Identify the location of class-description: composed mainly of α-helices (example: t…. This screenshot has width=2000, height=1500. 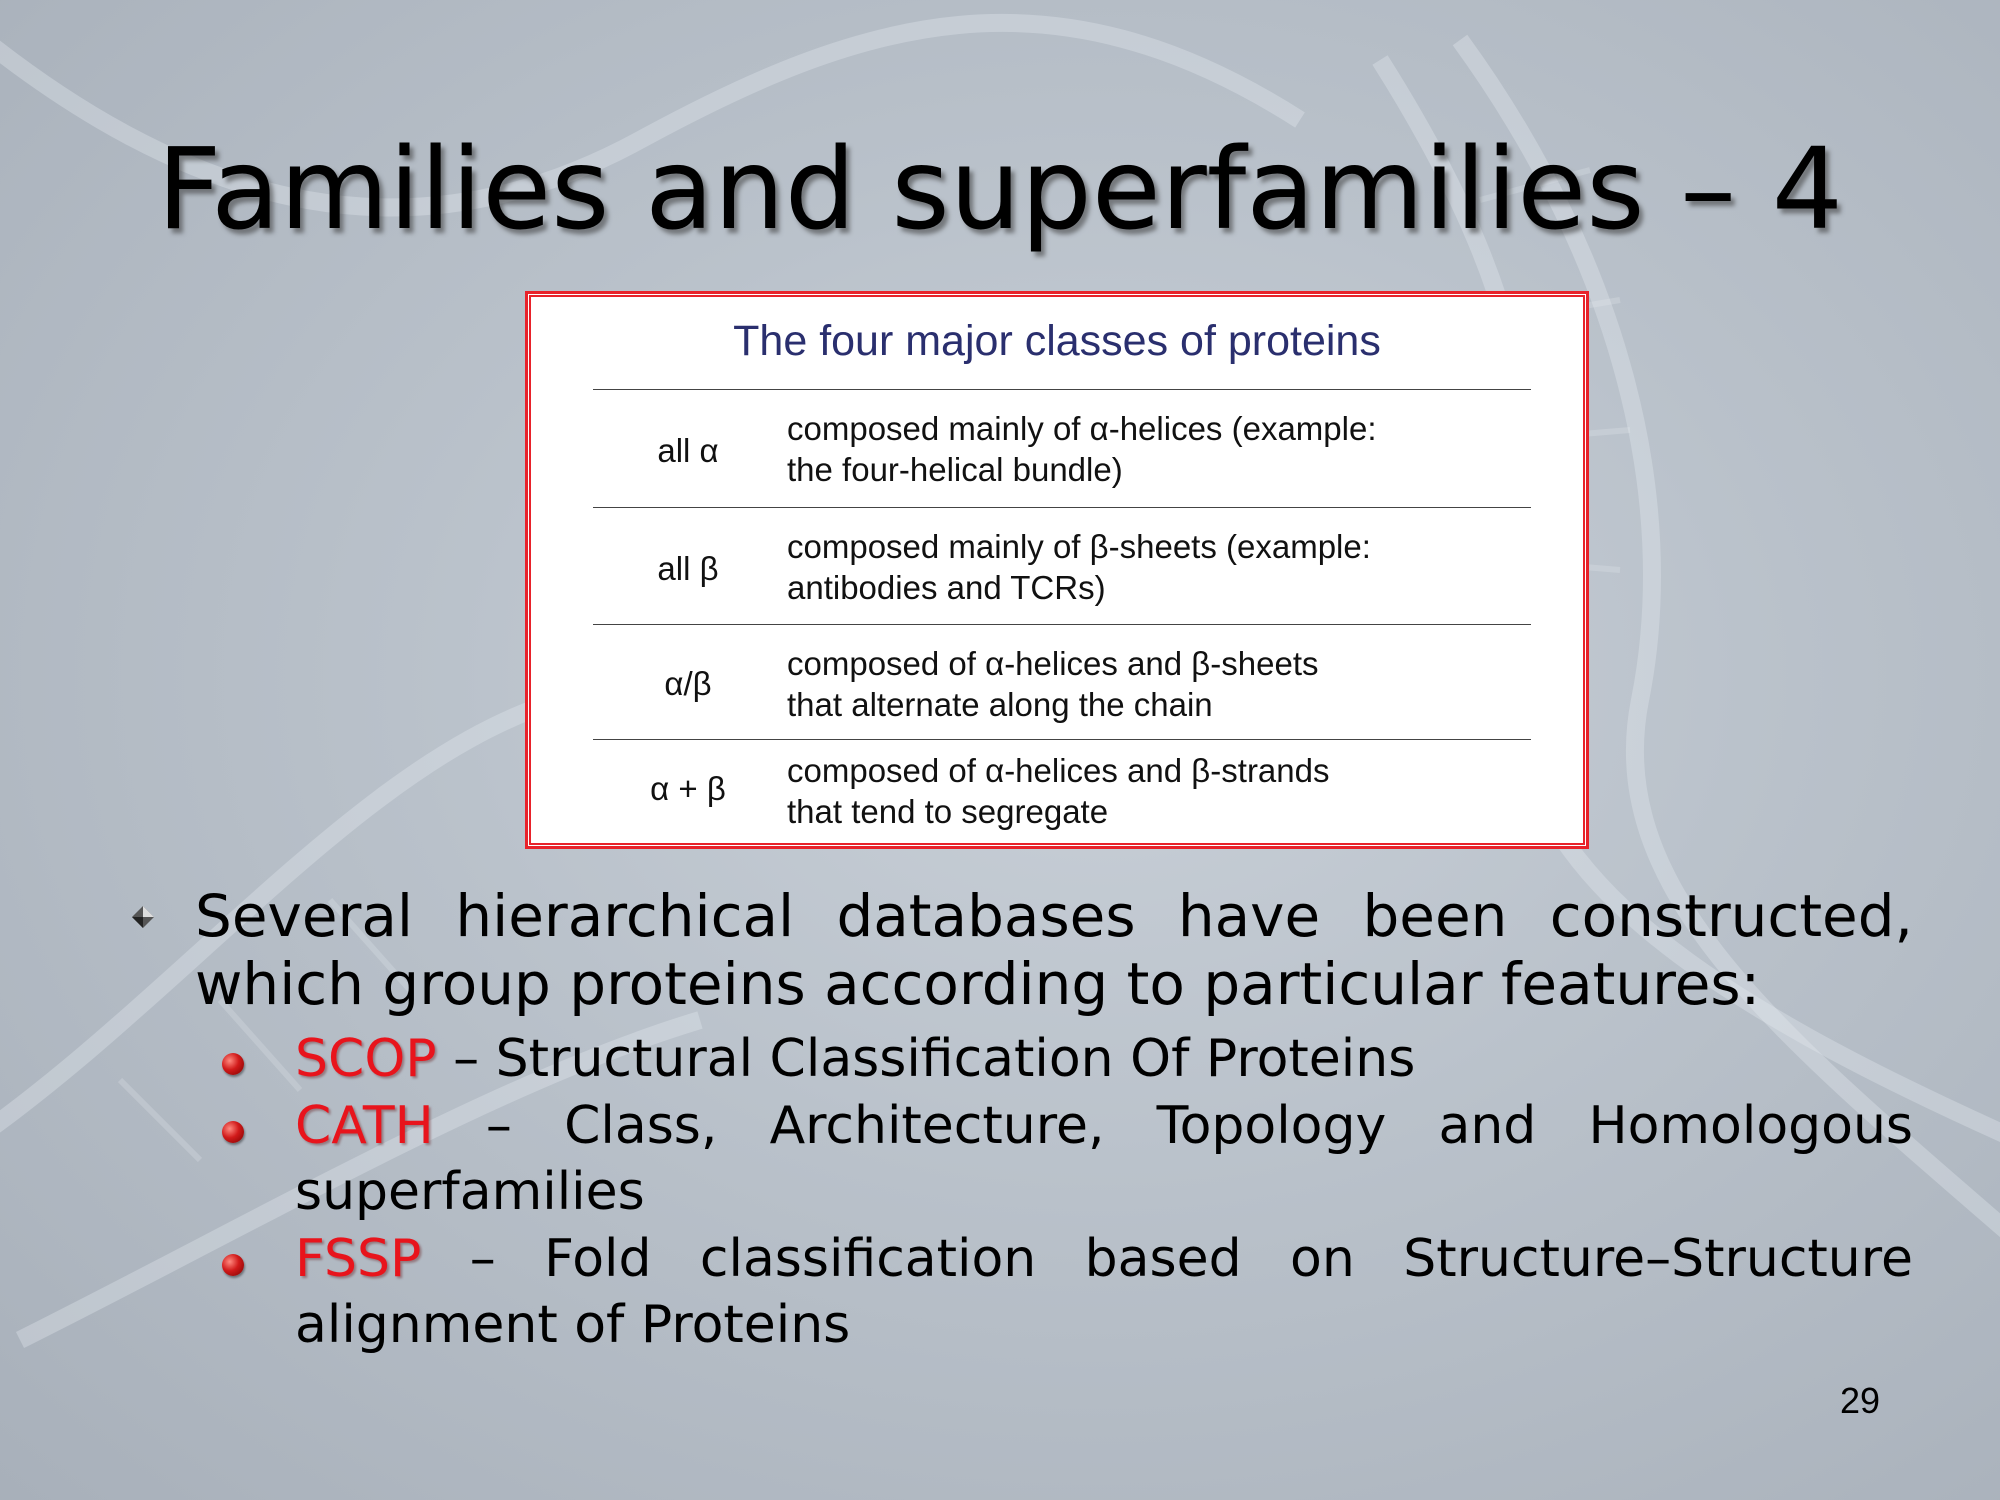
(1157, 449).